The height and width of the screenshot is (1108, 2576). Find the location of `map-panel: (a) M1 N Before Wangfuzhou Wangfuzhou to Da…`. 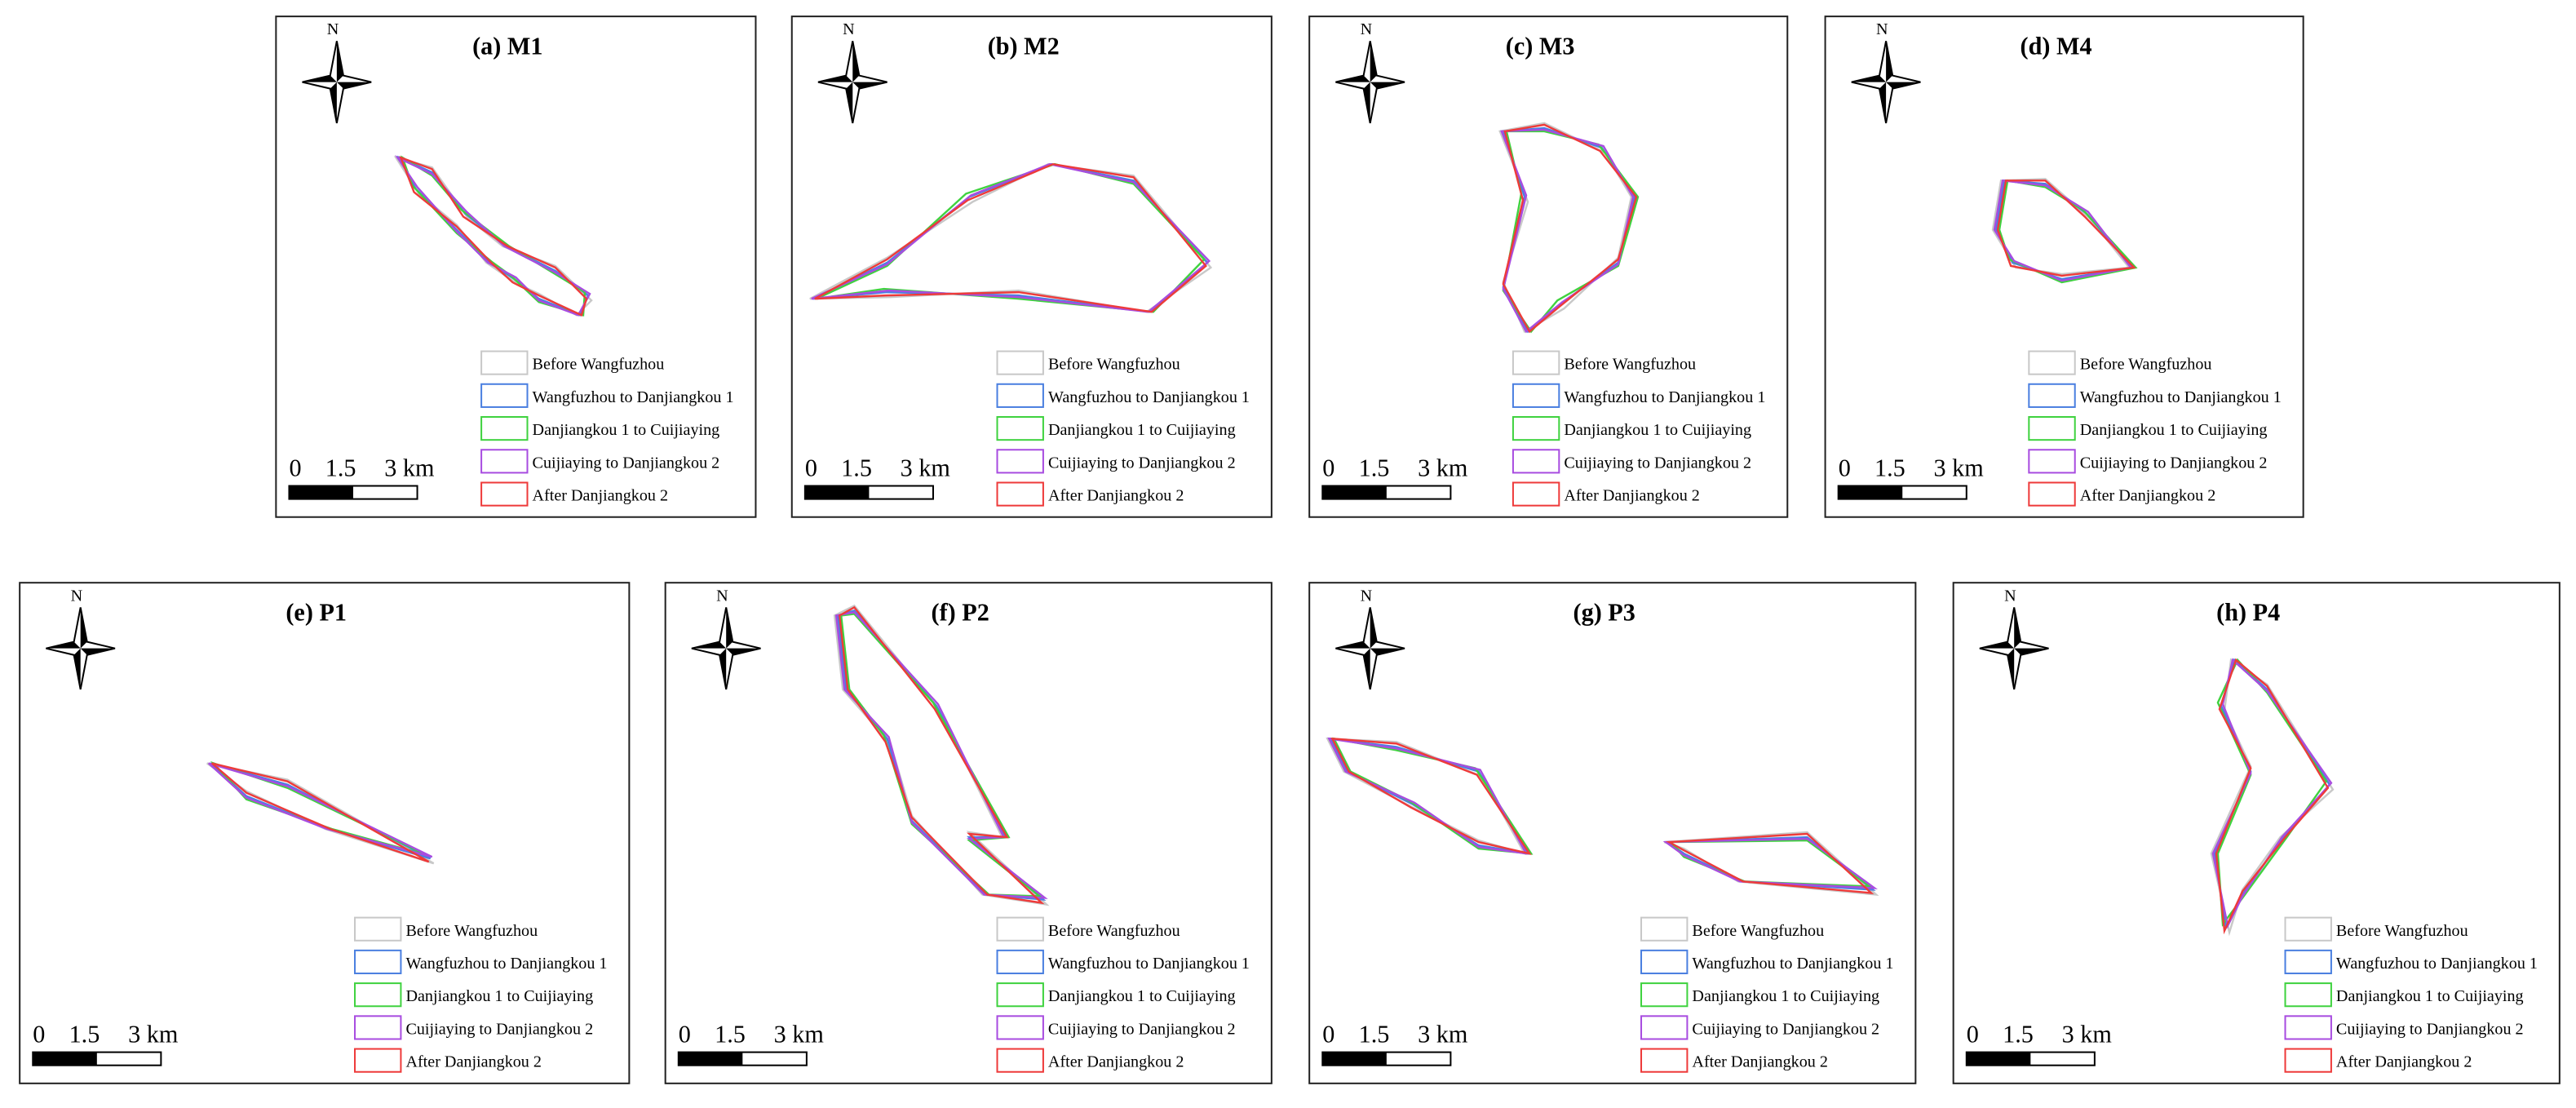

map-panel: (a) M1 N Before Wangfuzhou Wangfuzhou to Da… is located at coordinates (516, 267).